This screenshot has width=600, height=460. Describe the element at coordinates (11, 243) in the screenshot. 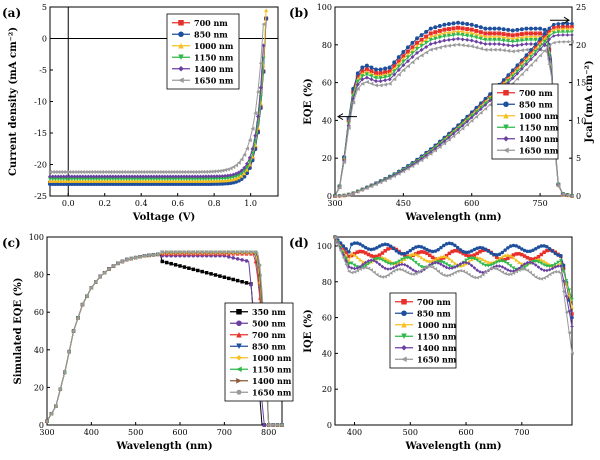

I see `panel-label: (c)` at that location.